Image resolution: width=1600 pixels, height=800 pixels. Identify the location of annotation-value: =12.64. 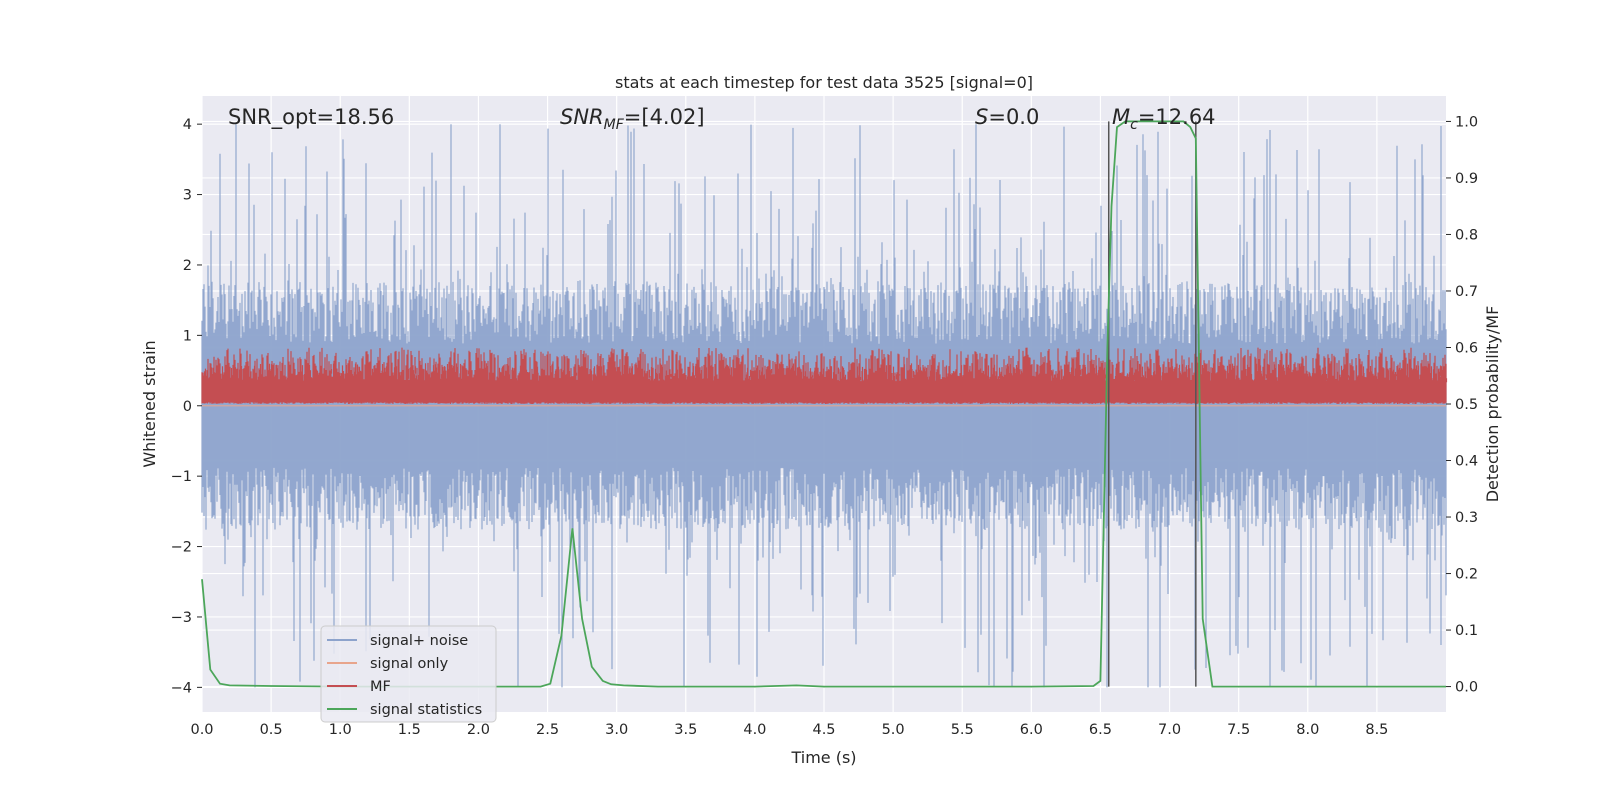
(1177, 117).